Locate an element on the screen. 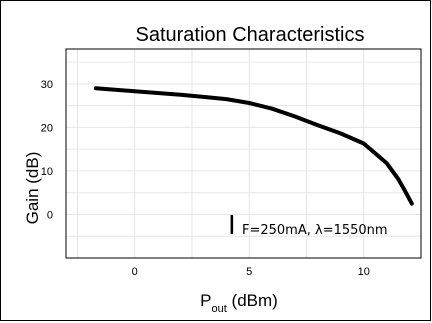 This screenshot has width=432, height=323. x-axis-label: Pout (dBm) is located at coordinates (239, 303).